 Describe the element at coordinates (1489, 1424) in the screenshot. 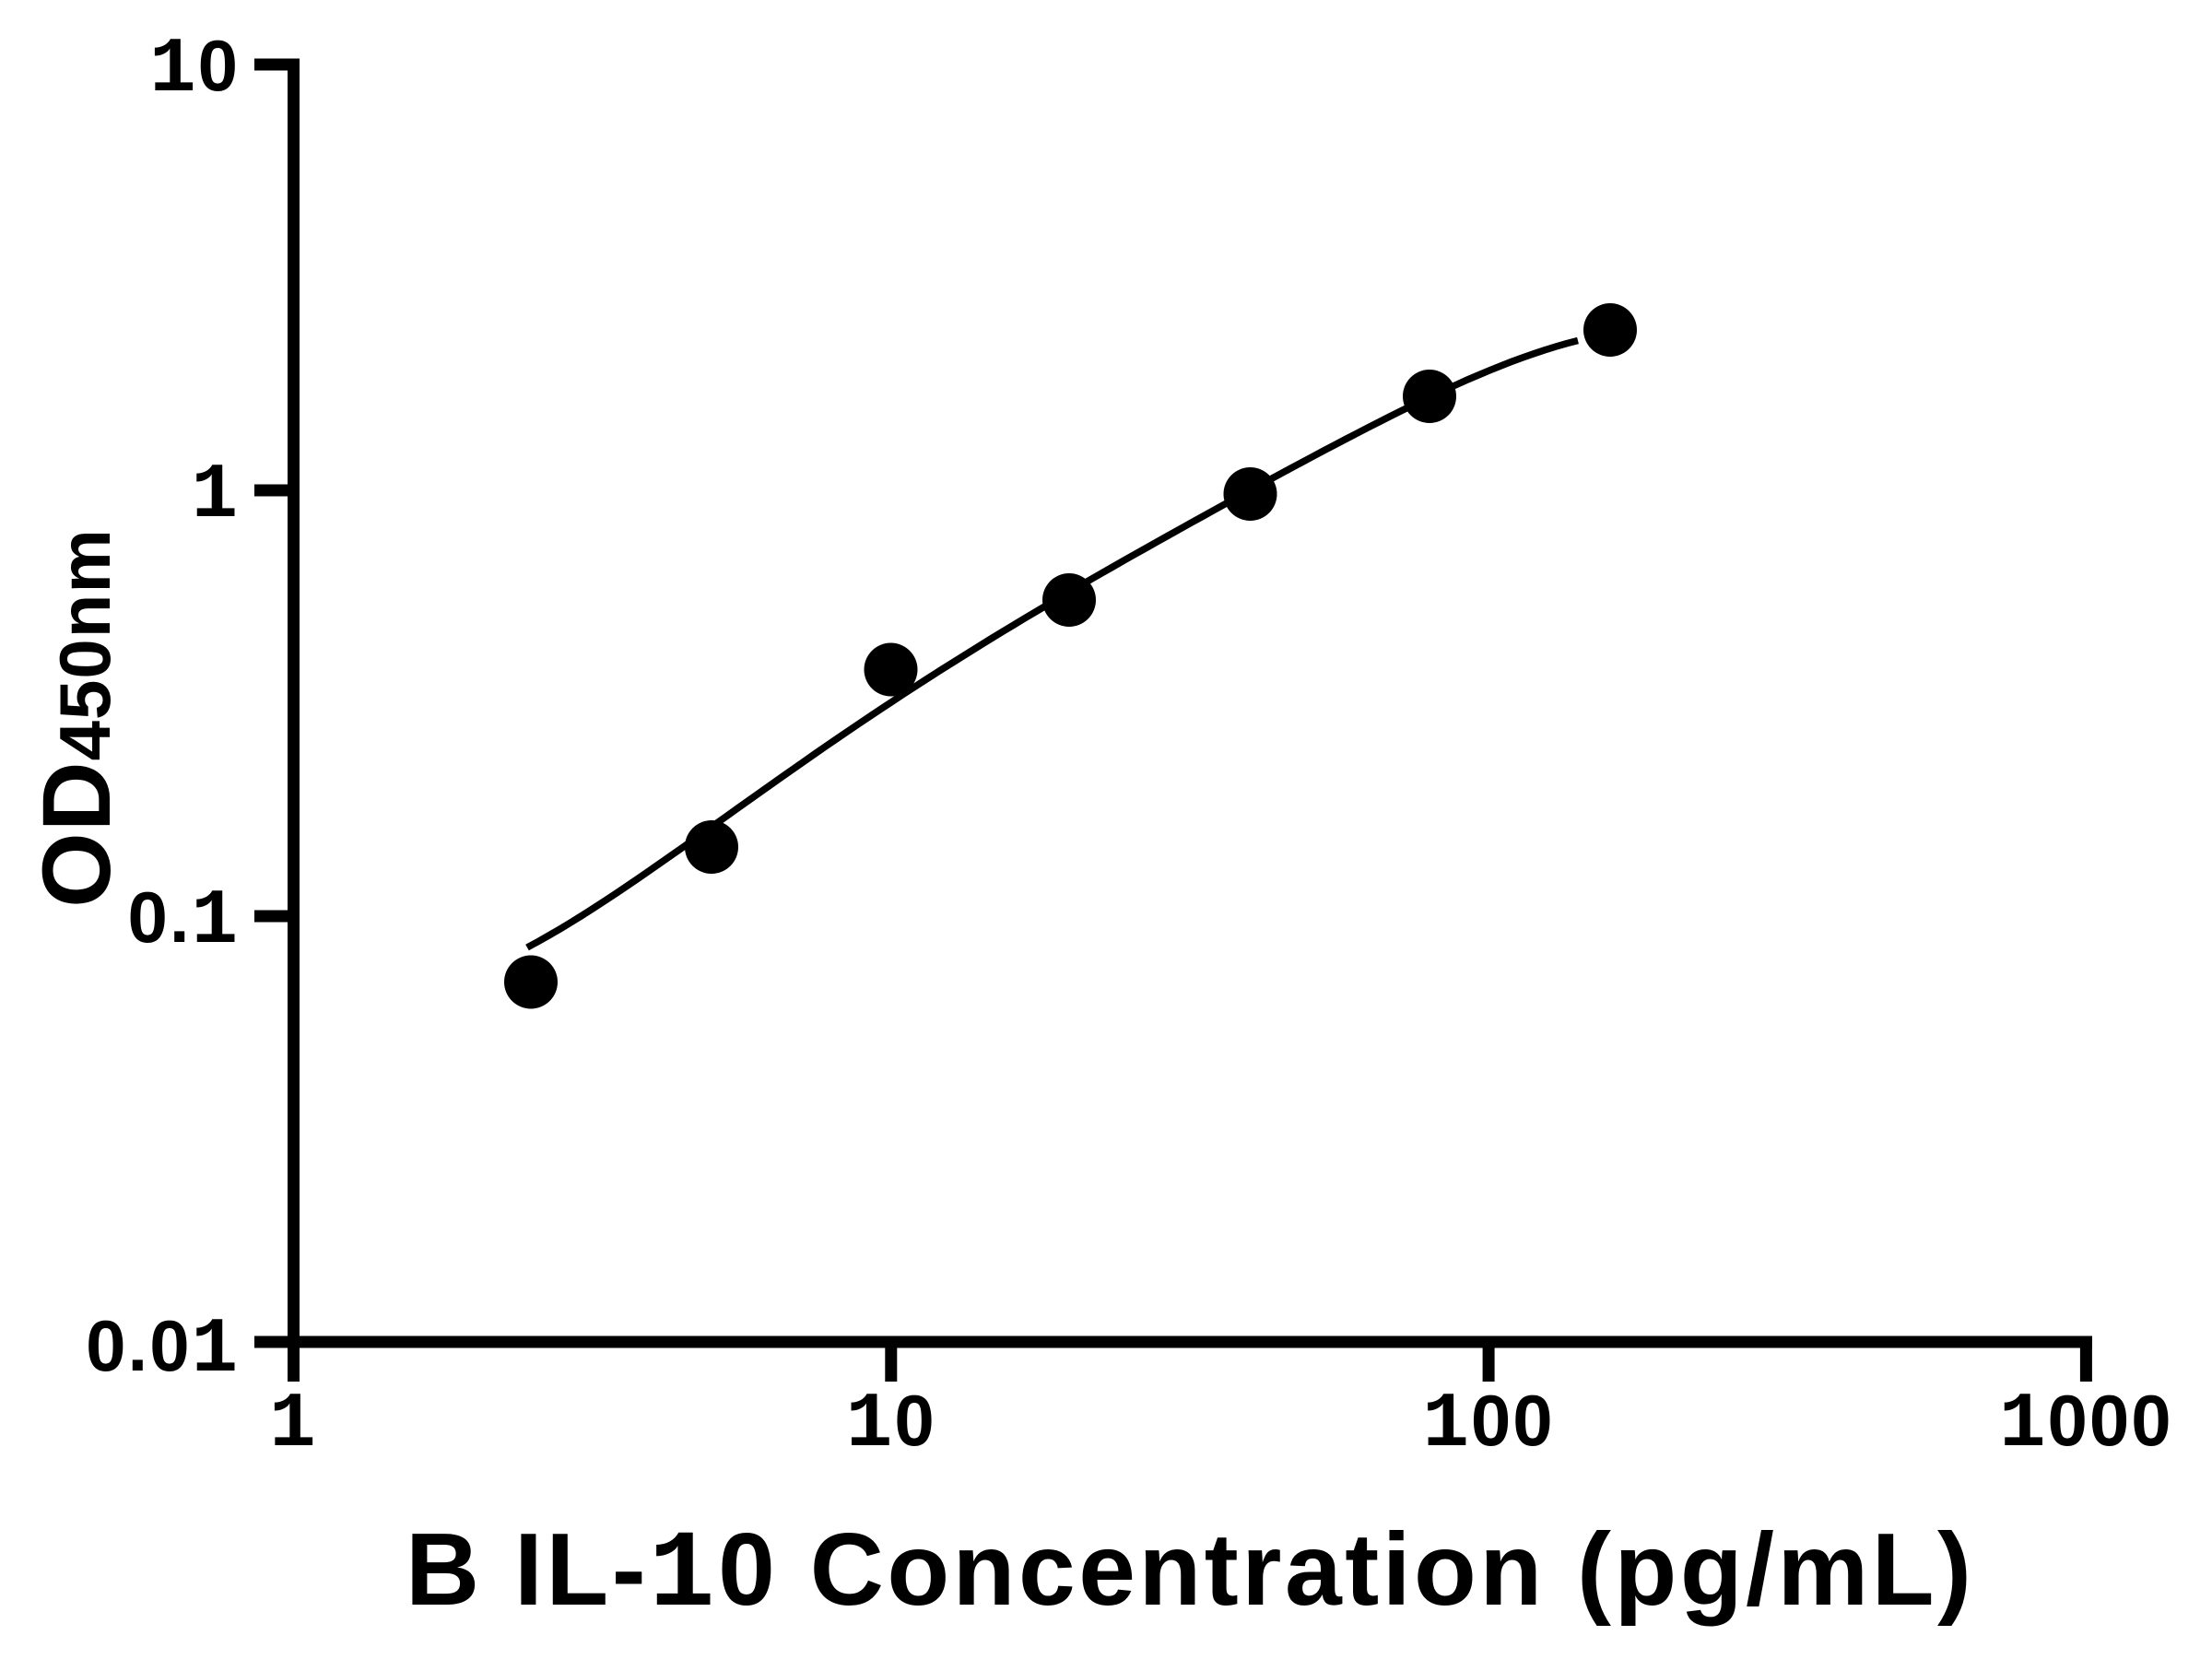

I see `svg-text: 100` at that location.